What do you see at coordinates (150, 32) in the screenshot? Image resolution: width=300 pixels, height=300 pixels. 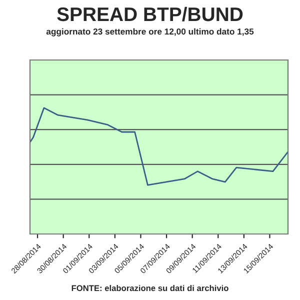 I see `chart-subtitle: aggiornato 23 settembre ore 12,00 ultimo dato 1,35` at bounding box center [150, 32].